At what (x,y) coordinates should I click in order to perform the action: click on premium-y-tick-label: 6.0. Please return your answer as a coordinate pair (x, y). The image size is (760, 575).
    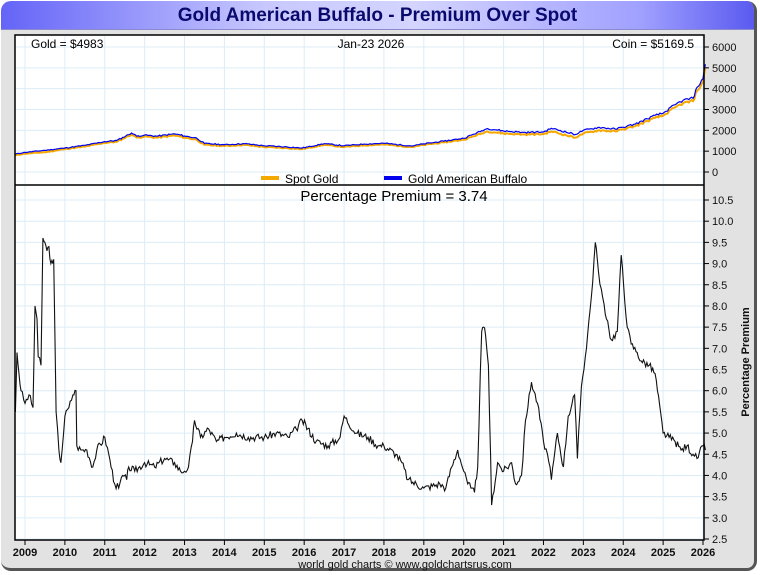
    Looking at the image, I should click on (719, 392).